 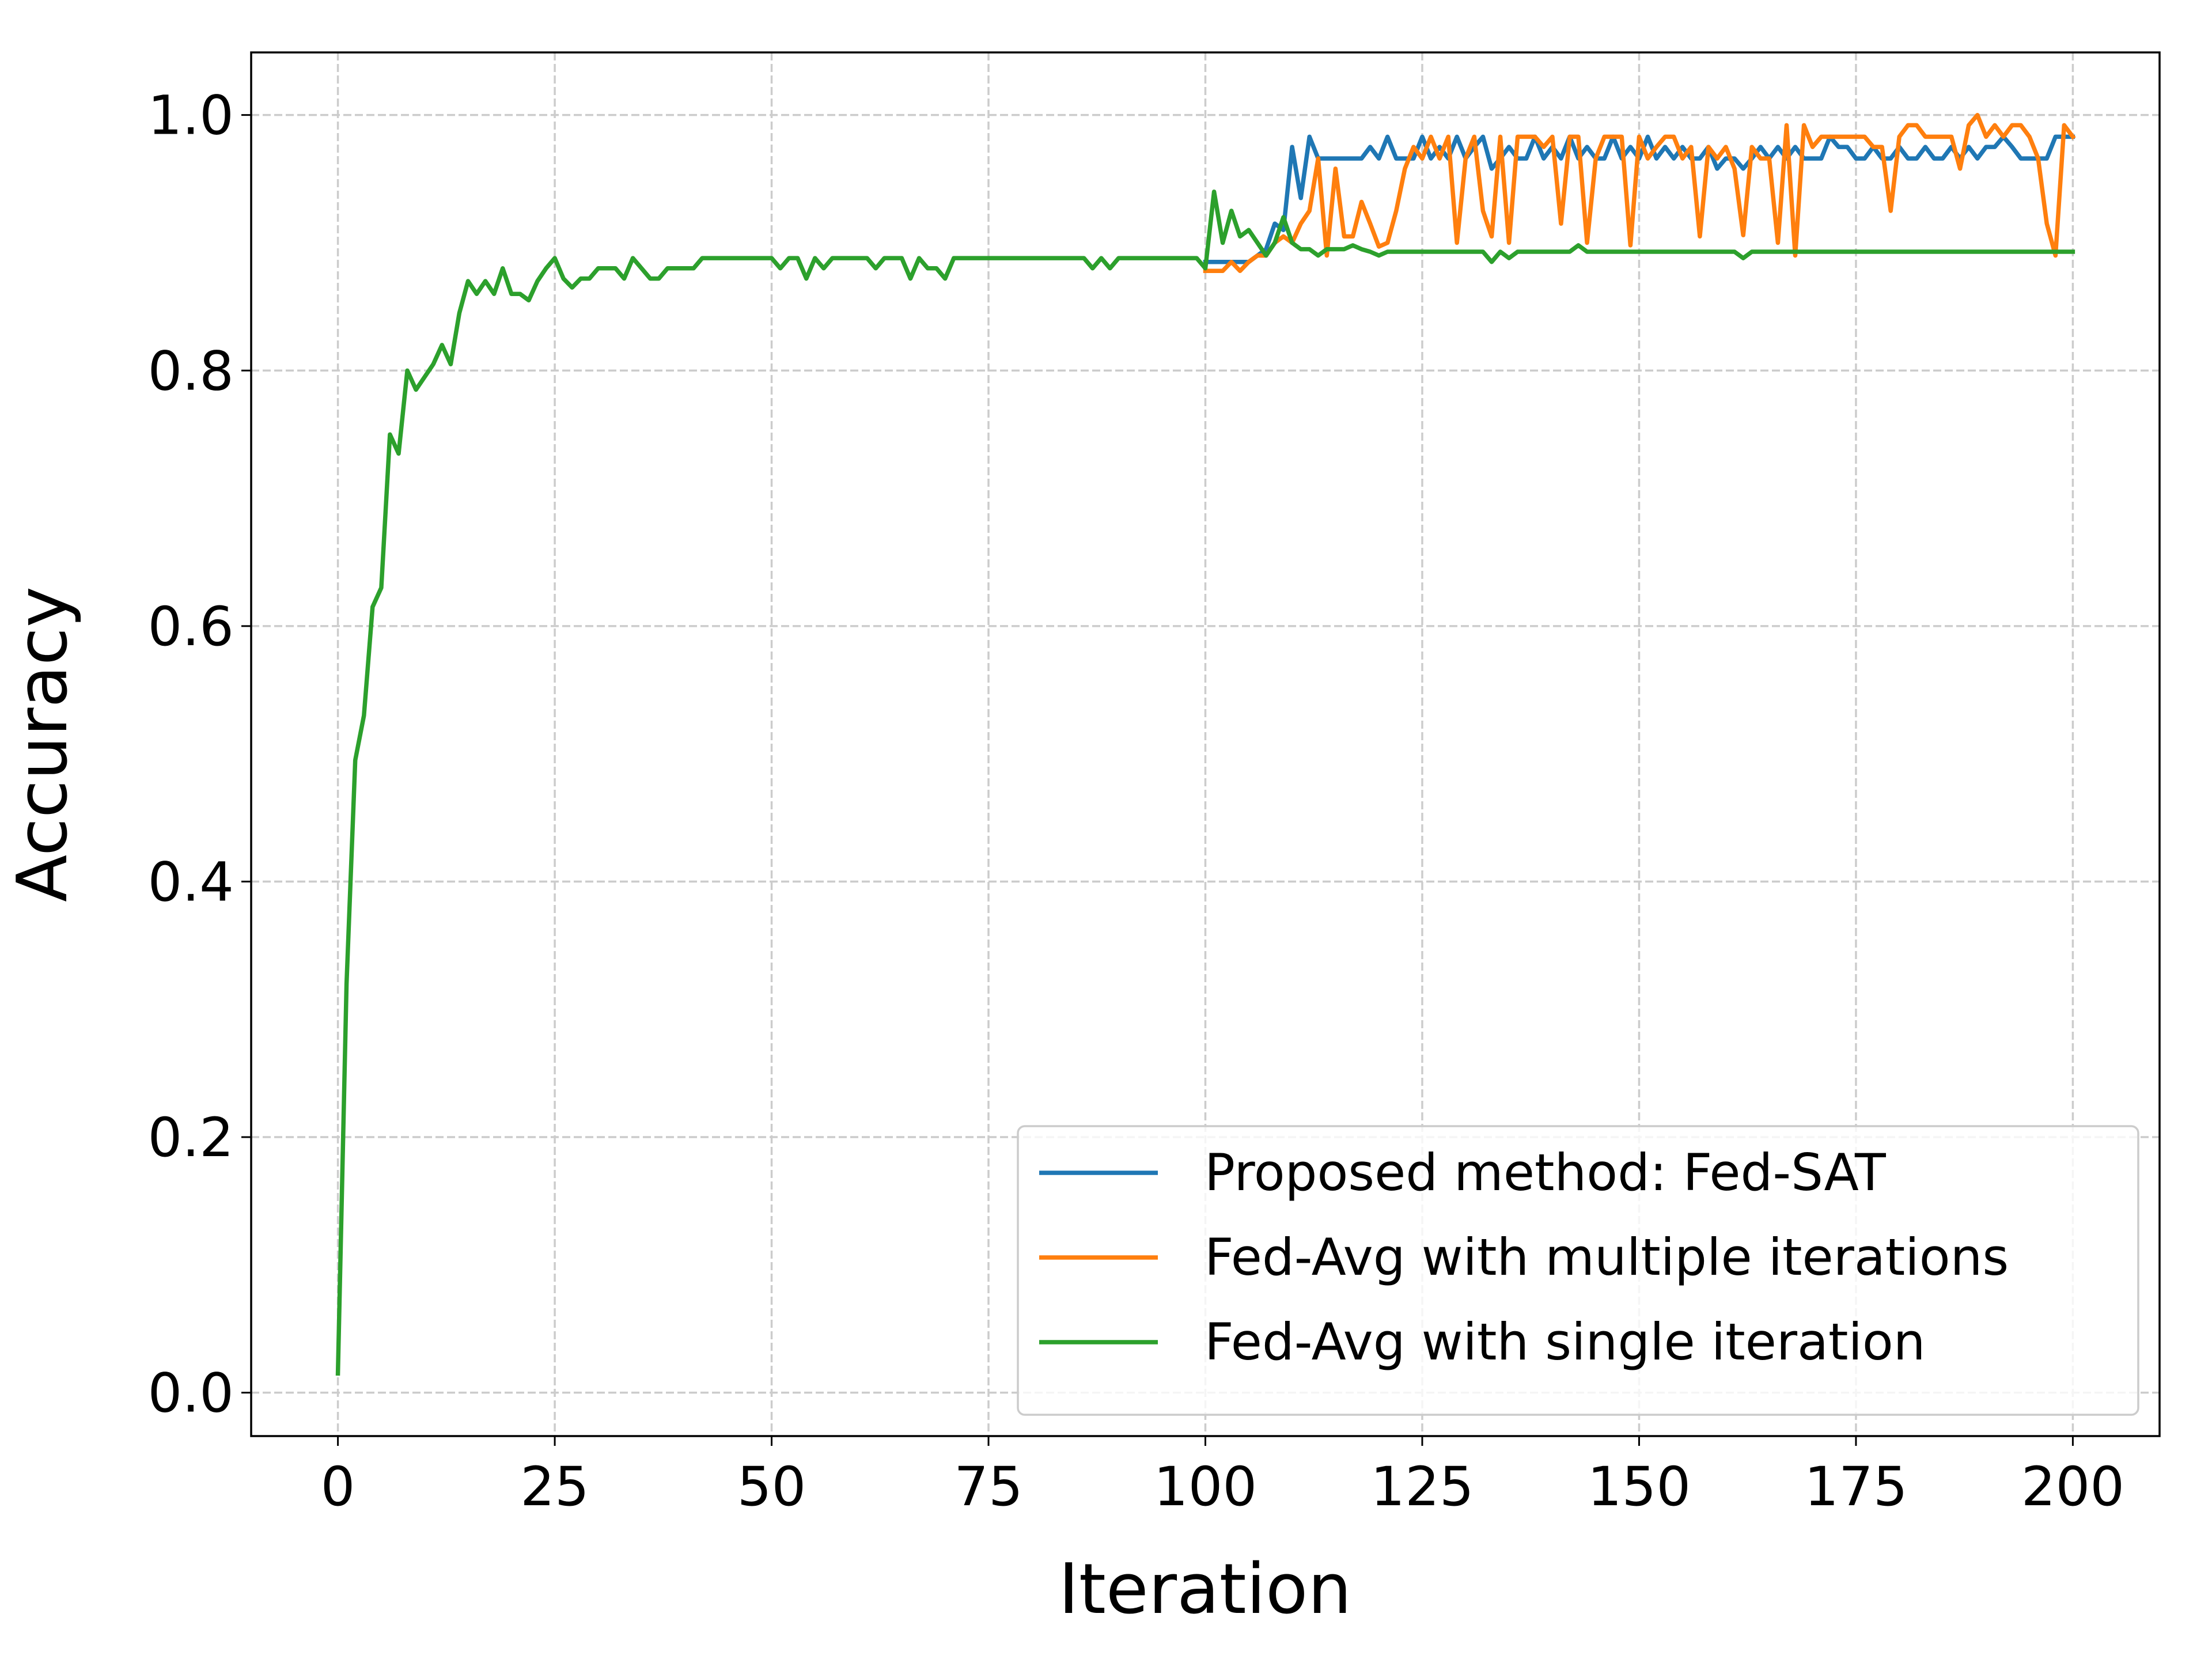 What do you see at coordinates (191, 1393) in the screenshot?
I see `y-tick-label: 0.0` at bounding box center [191, 1393].